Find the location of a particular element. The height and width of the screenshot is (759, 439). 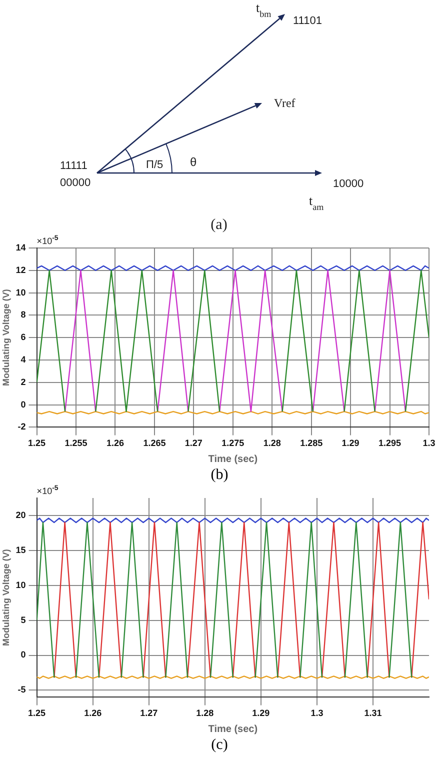

text: (b) is located at coordinates (220, 475).